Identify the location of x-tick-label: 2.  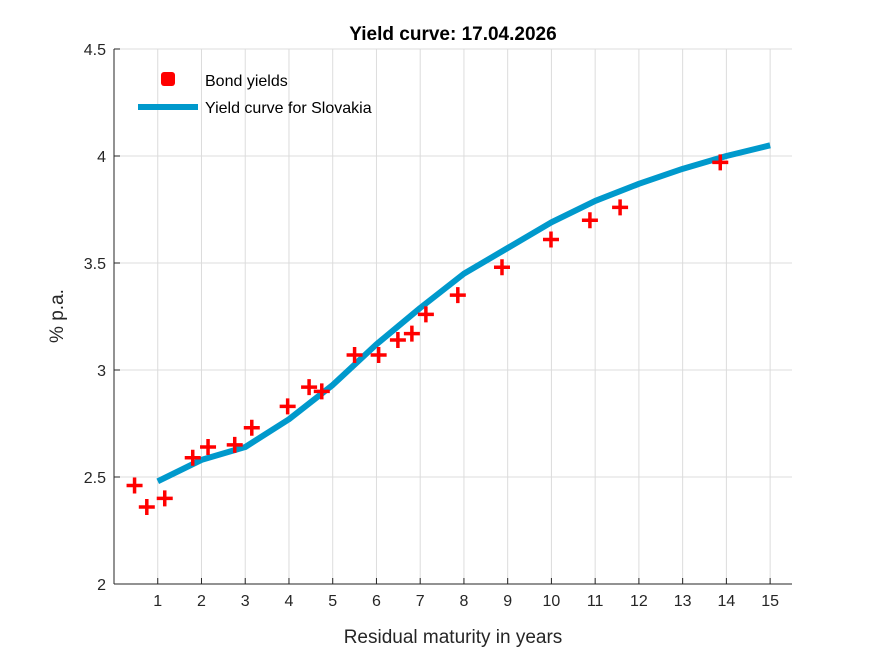
(201, 601).